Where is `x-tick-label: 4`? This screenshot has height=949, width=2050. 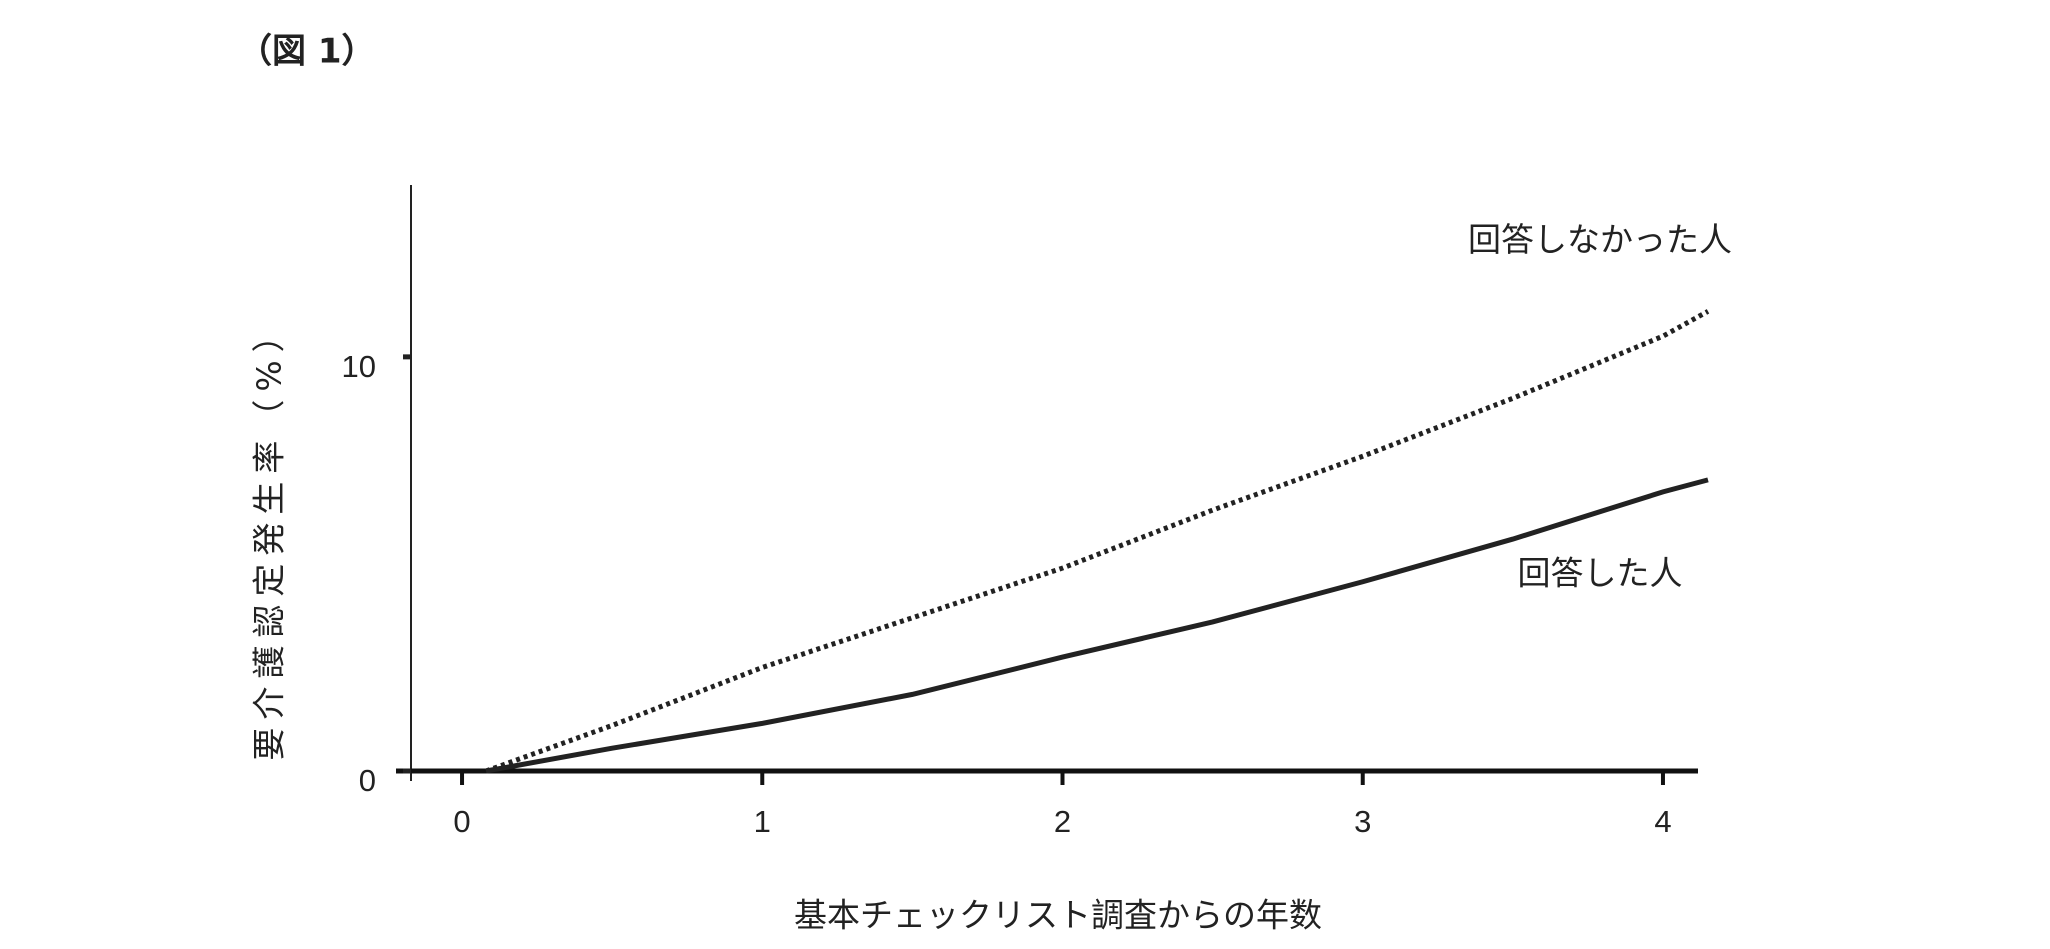 x-tick-label: 4 is located at coordinates (1662, 821).